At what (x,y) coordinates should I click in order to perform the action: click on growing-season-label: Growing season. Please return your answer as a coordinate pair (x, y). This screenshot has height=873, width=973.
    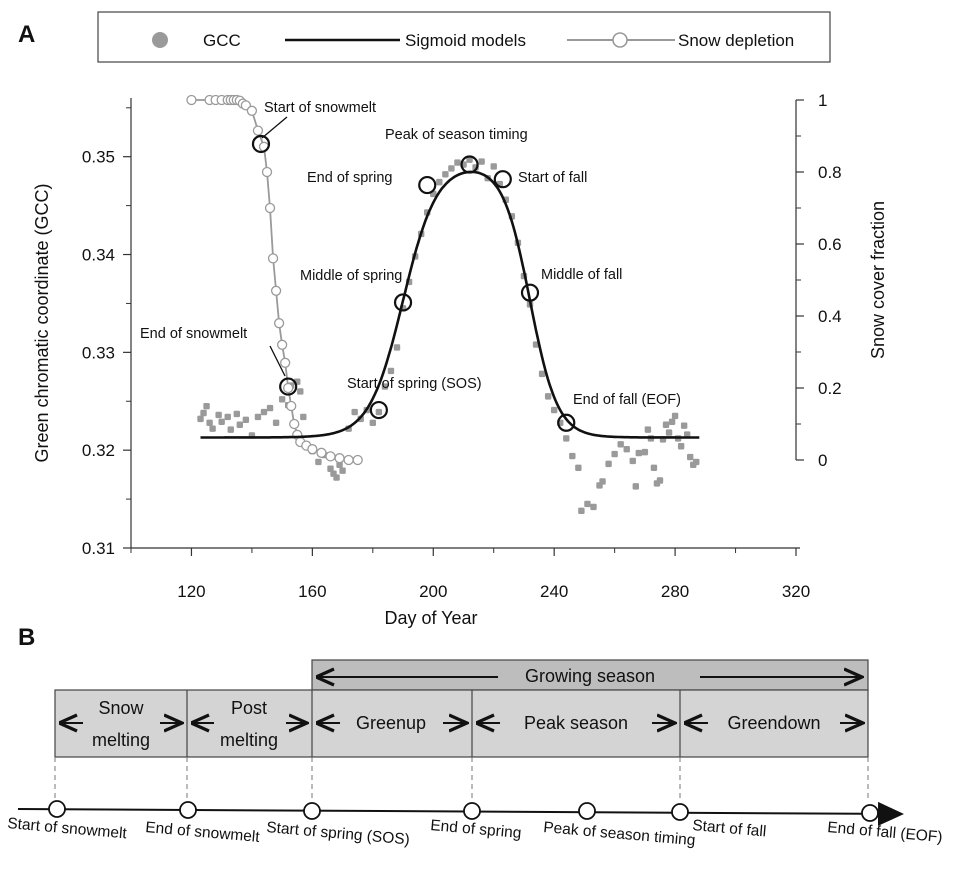
    Looking at the image, I should click on (590, 676).